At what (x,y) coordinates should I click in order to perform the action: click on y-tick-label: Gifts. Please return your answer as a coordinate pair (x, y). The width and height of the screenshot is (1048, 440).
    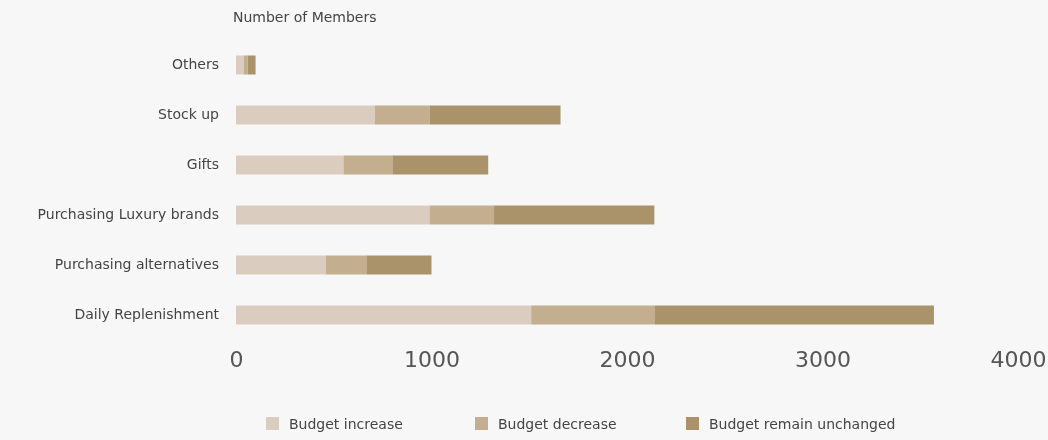
    Looking at the image, I should click on (202, 164).